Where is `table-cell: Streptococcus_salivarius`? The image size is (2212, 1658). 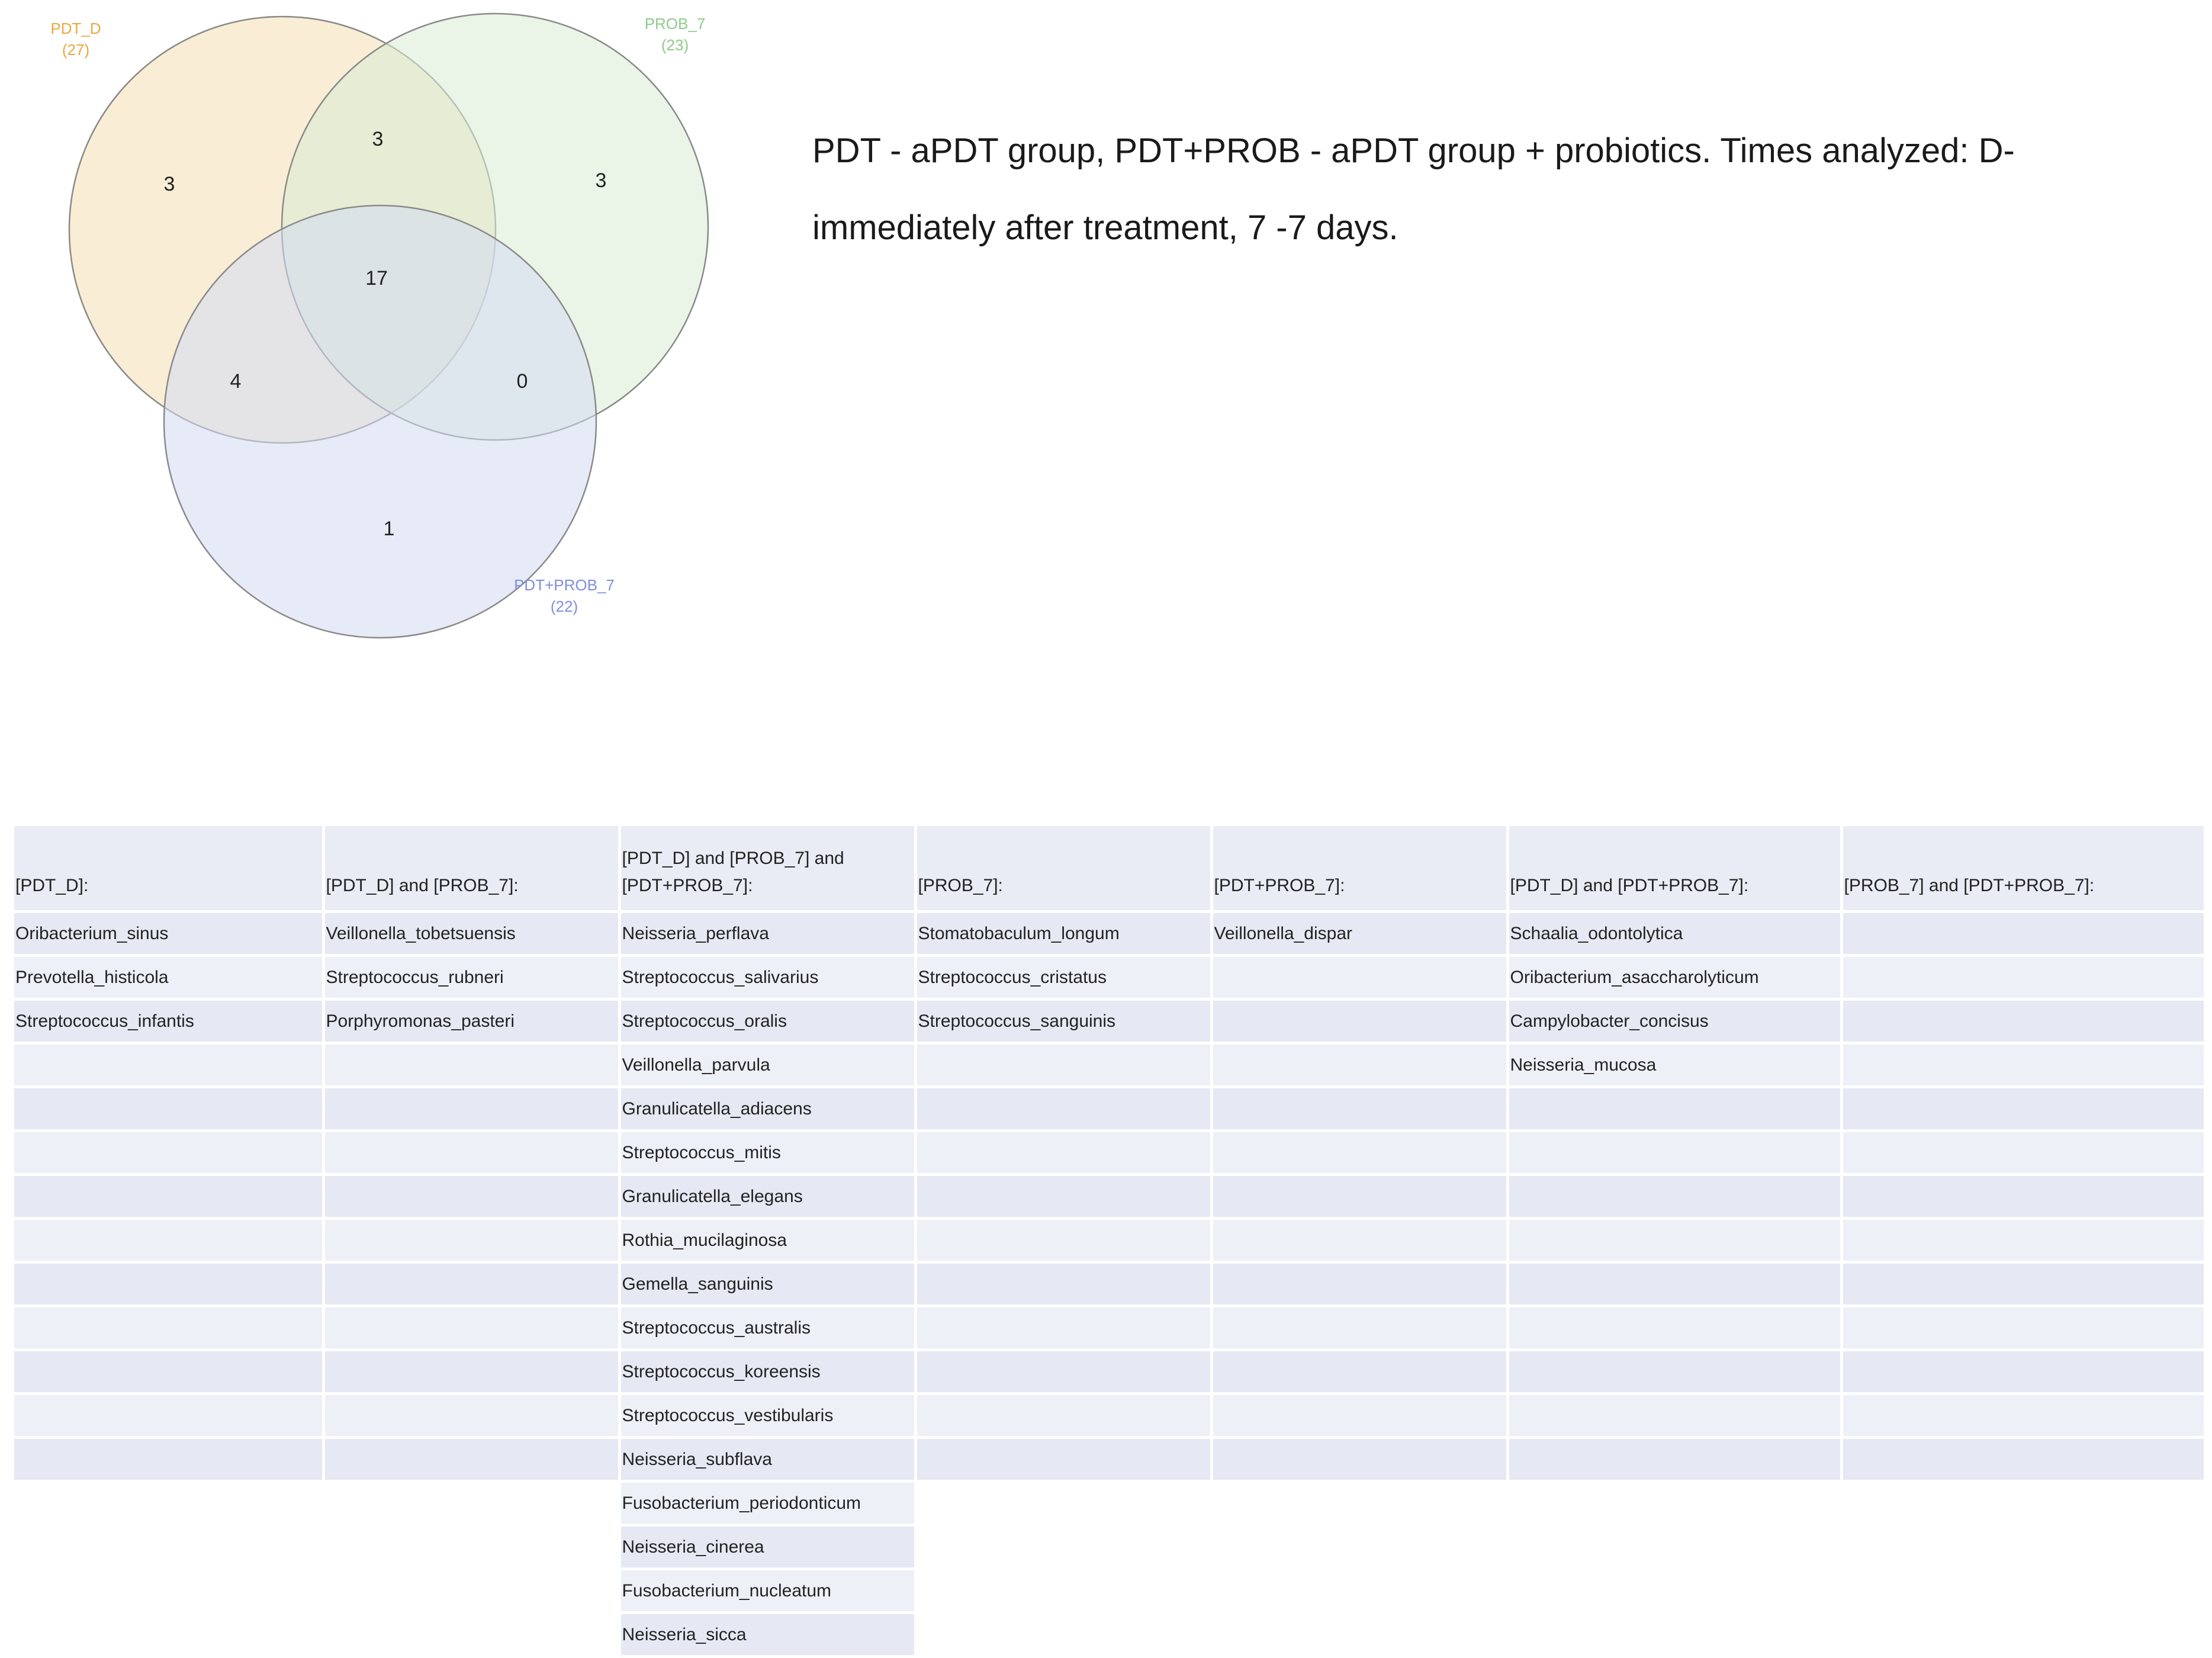
table-cell: Streptococcus_salivarius is located at coordinates (768, 978).